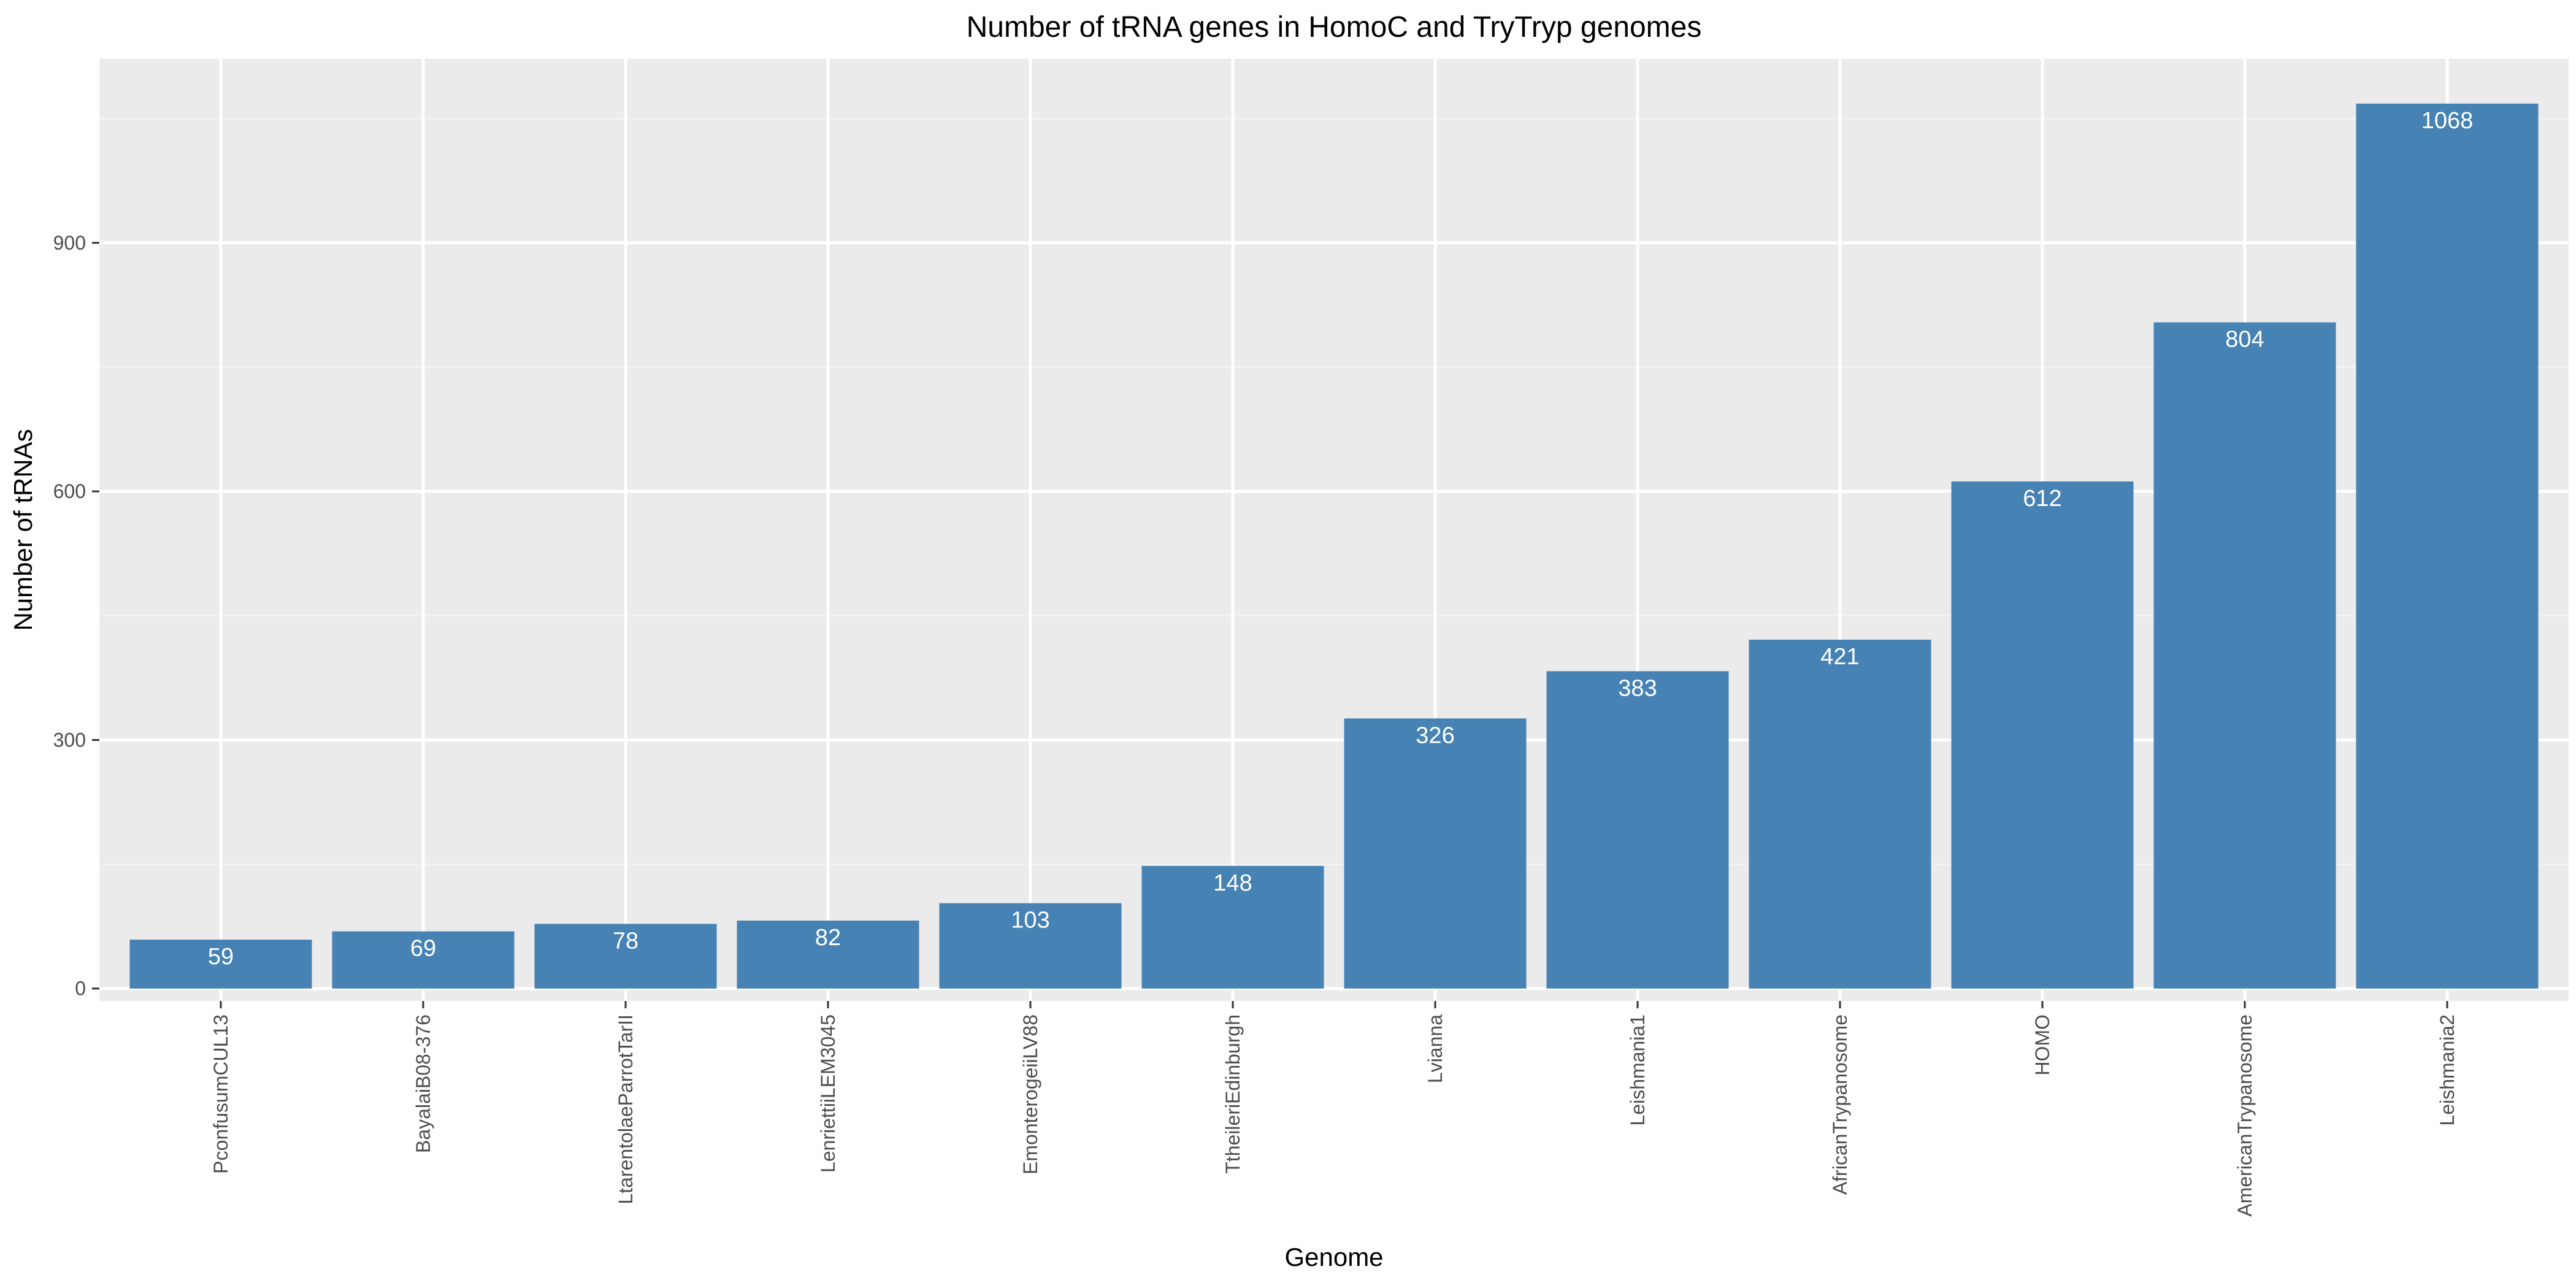 Image resolution: width=2576 pixels, height=1288 pixels. I want to click on bar-value-label: 1068, so click(2447, 121).